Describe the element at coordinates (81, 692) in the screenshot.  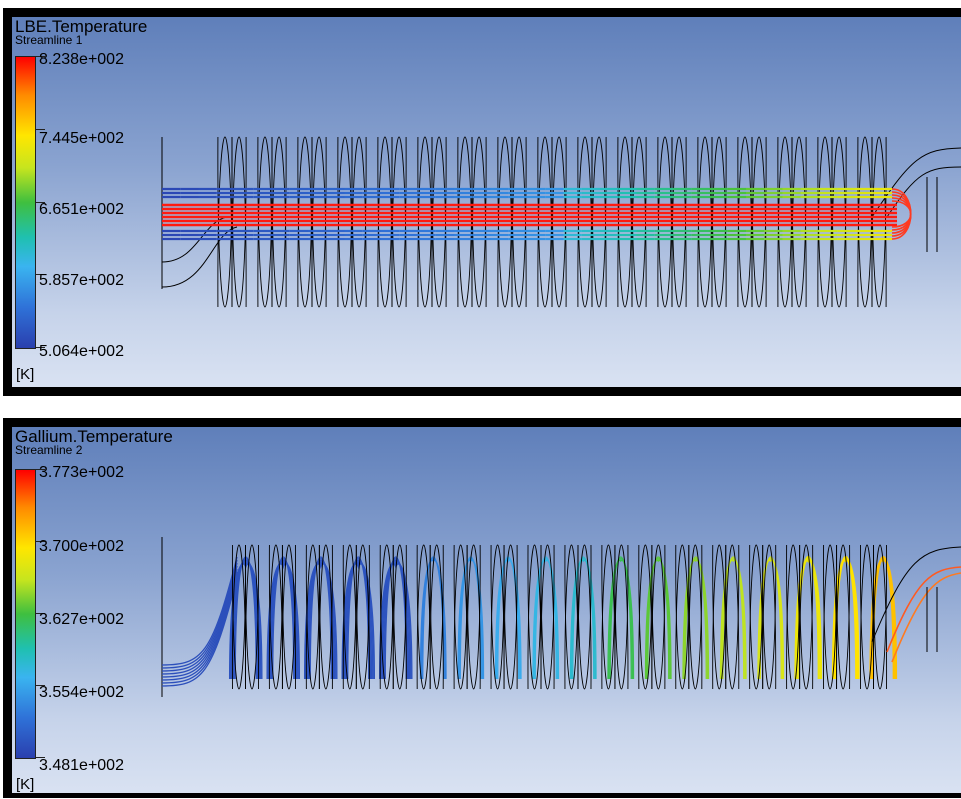
I see `legend-tick-label: 3.554e+002` at that location.